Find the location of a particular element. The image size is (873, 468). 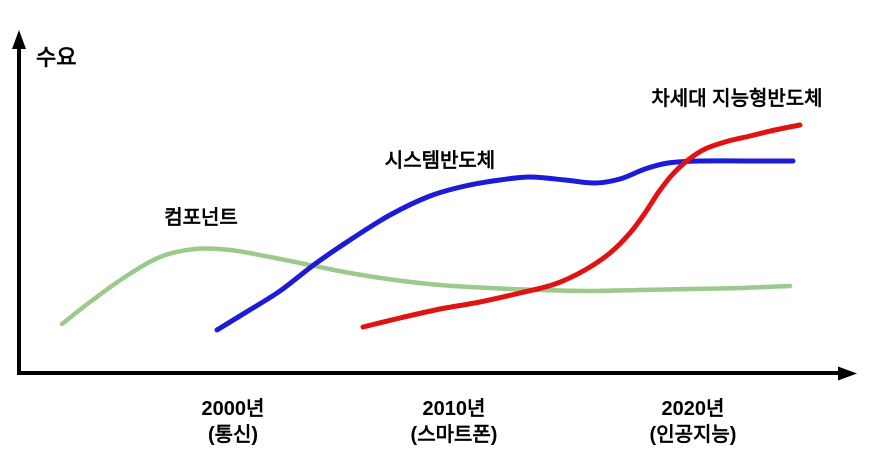

x-tick-2020-year: 2020년 is located at coordinates (693, 408).